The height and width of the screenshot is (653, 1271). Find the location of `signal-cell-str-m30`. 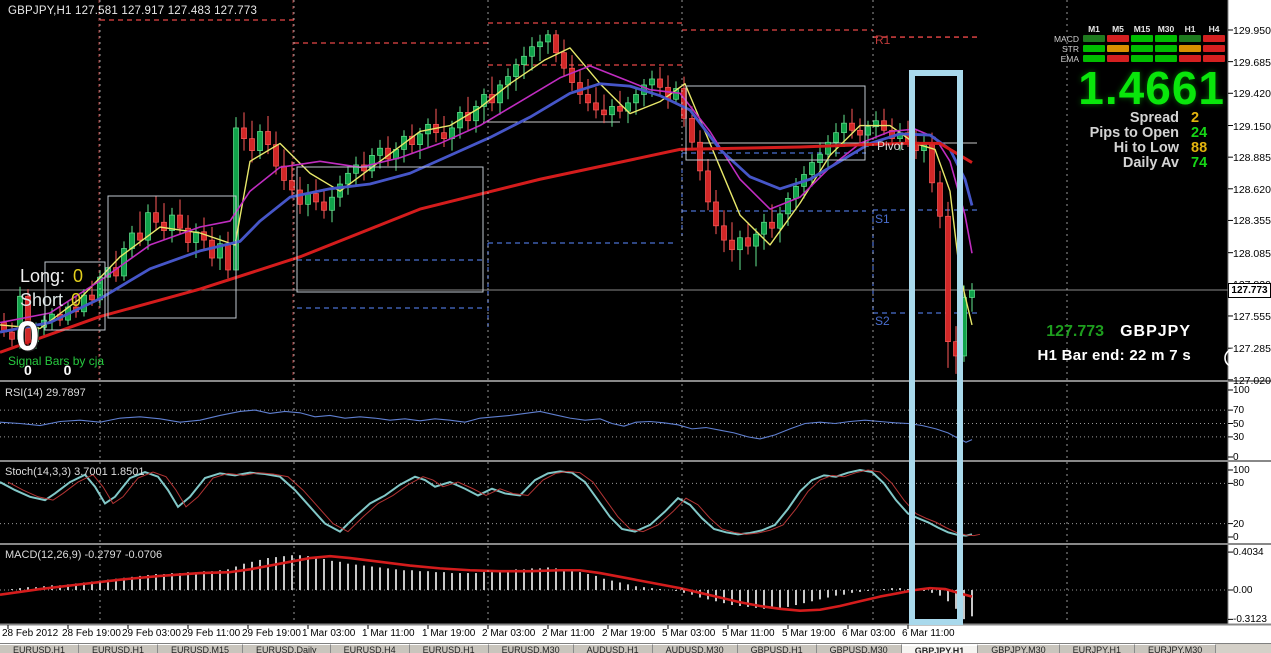

signal-cell-str-m30 is located at coordinates (1166, 48).